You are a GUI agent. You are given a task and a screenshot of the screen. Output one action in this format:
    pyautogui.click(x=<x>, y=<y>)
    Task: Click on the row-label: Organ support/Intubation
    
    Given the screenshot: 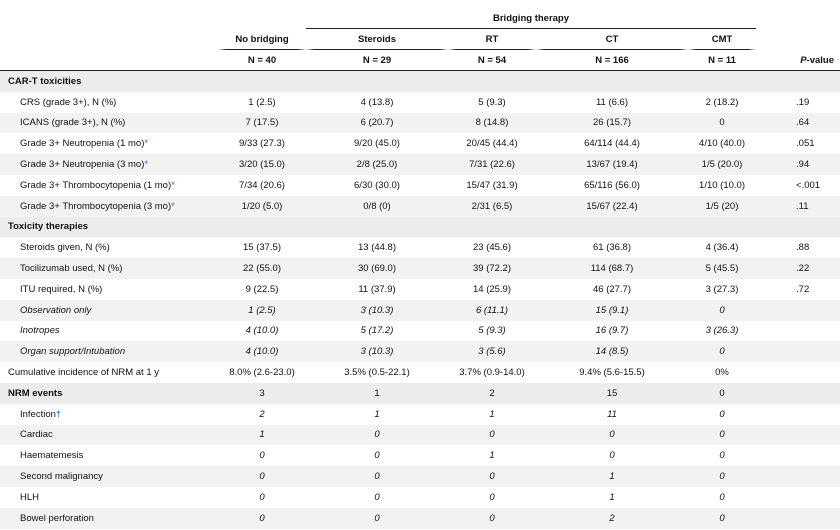 What is the action you would take?
    pyautogui.click(x=109, y=352)
    